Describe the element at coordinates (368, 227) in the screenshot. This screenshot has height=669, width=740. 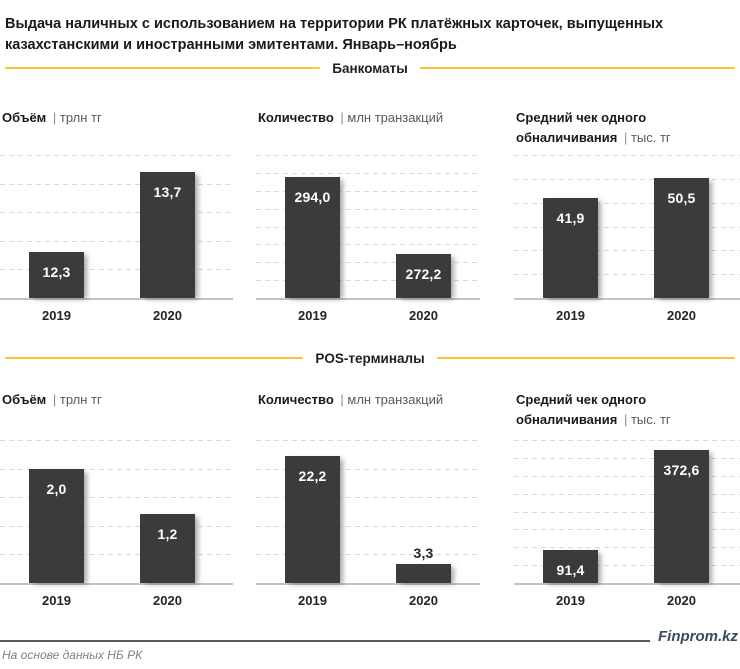
I see `plot-area: 294,0 272,2` at that location.